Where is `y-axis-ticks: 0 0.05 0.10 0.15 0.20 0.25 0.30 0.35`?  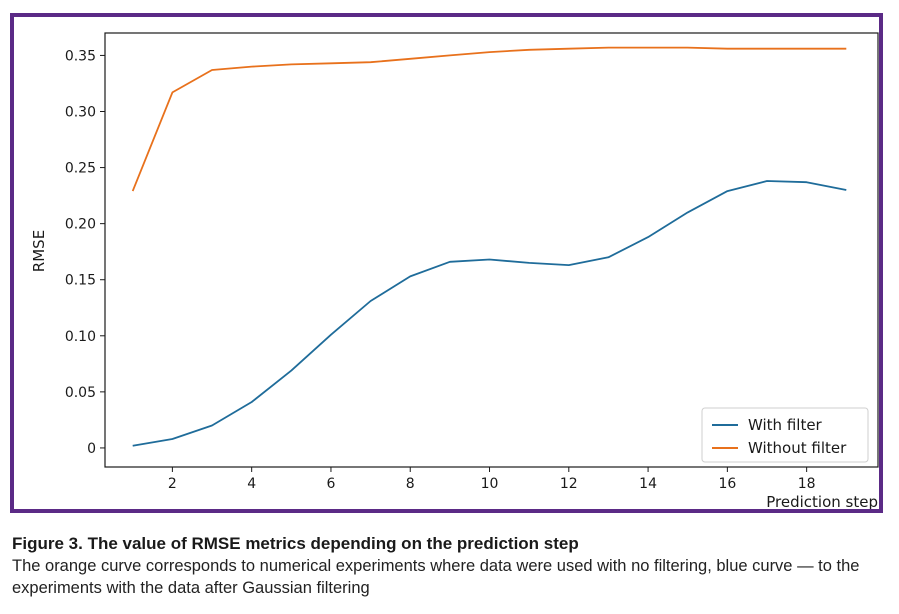 y-axis-ticks: 0 0.05 0.10 0.15 0.20 0.25 0.30 0.35 is located at coordinates (85, 252).